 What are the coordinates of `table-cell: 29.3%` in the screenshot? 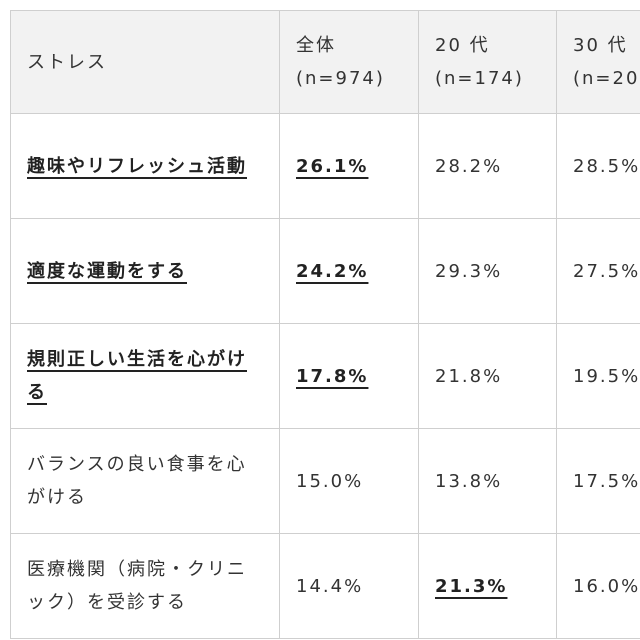 It's located at (487, 271).